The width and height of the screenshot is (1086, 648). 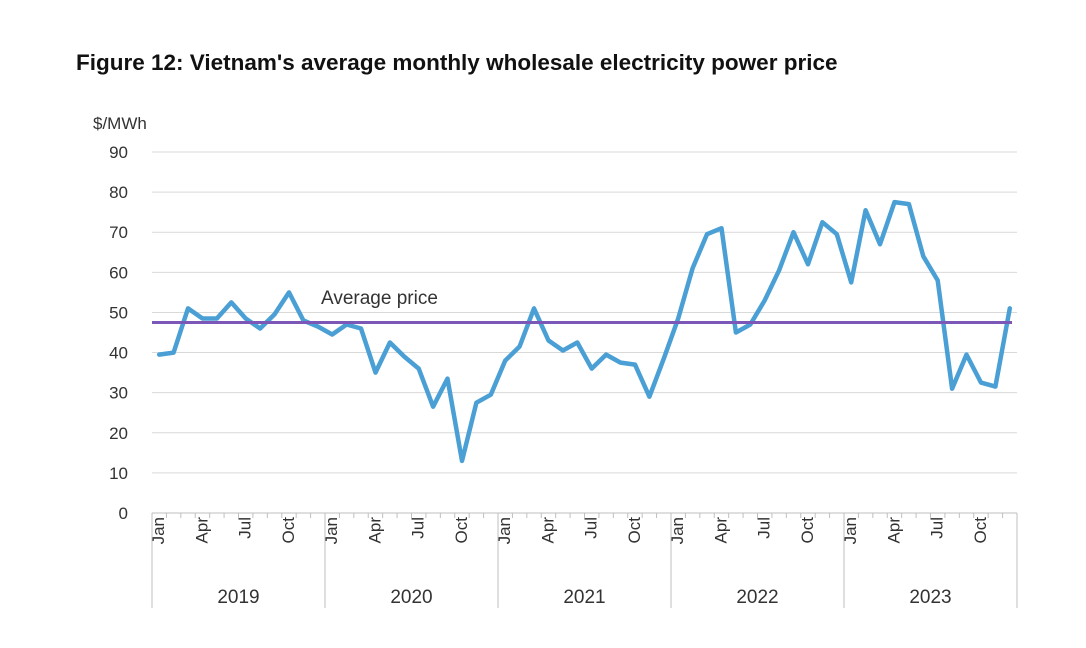 What do you see at coordinates (930, 597) in the screenshot?
I see `x-year-label: 2023` at bounding box center [930, 597].